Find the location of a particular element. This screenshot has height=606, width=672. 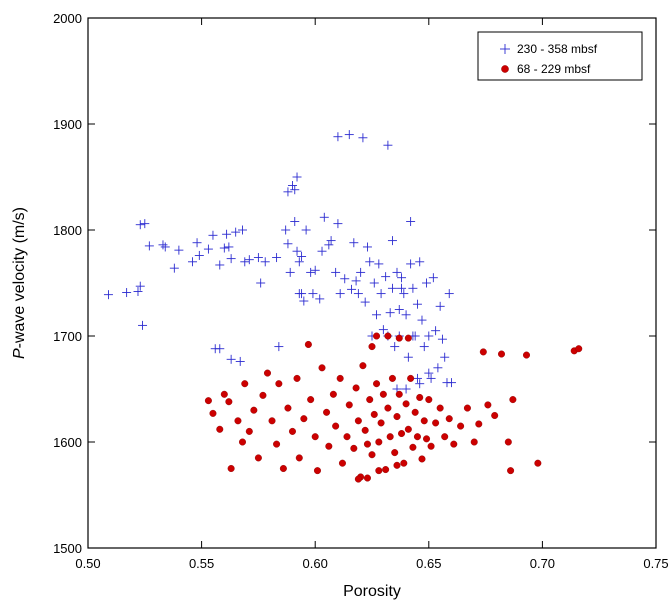

y-tick-label: 1500 is located at coordinates (67, 548).